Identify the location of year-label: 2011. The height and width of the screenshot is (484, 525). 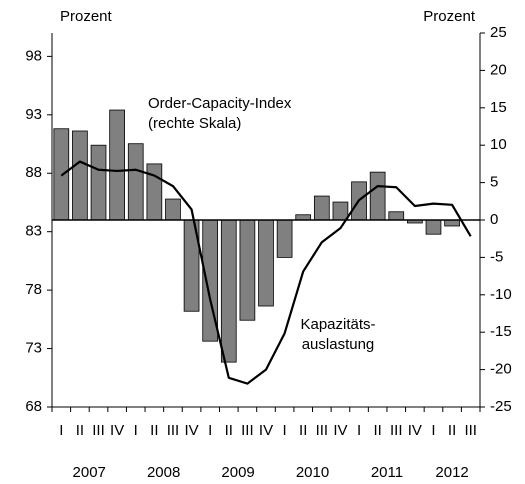
(387, 472).